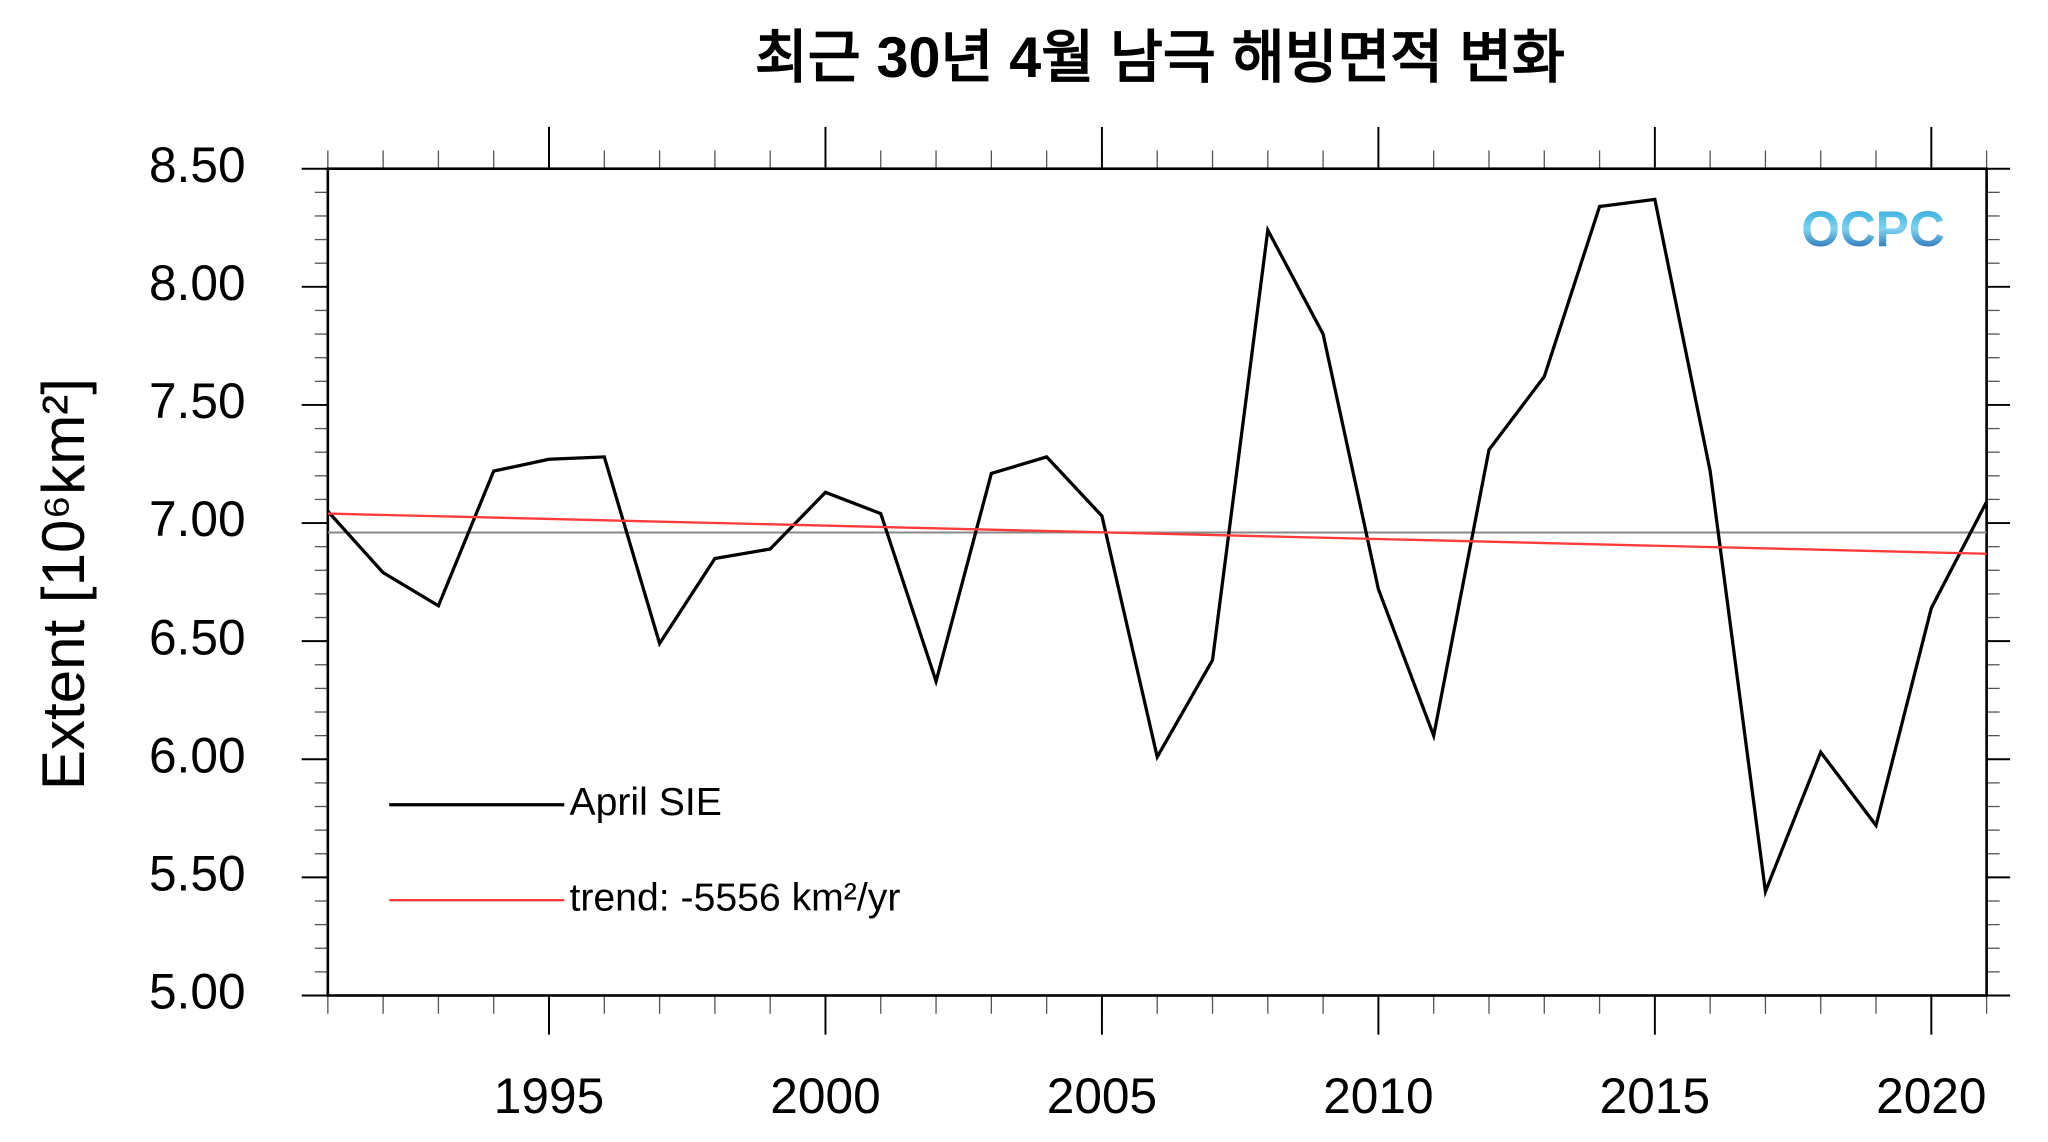 The height and width of the screenshot is (1142, 2048). Describe the element at coordinates (197, 873) in the screenshot. I see `y-tick-label: 5.50` at that location.